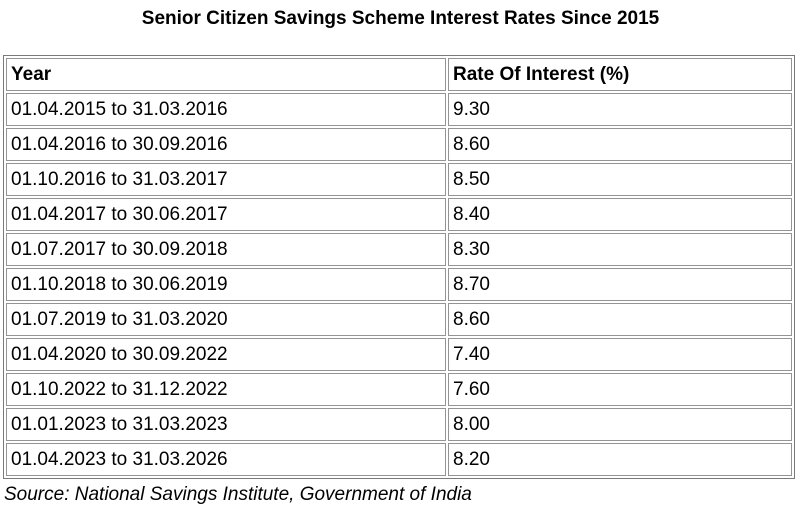 This screenshot has height=522, width=801. I want to click on year-cell: 01.01.2023 to 31.03.2023, so click(226, 424).